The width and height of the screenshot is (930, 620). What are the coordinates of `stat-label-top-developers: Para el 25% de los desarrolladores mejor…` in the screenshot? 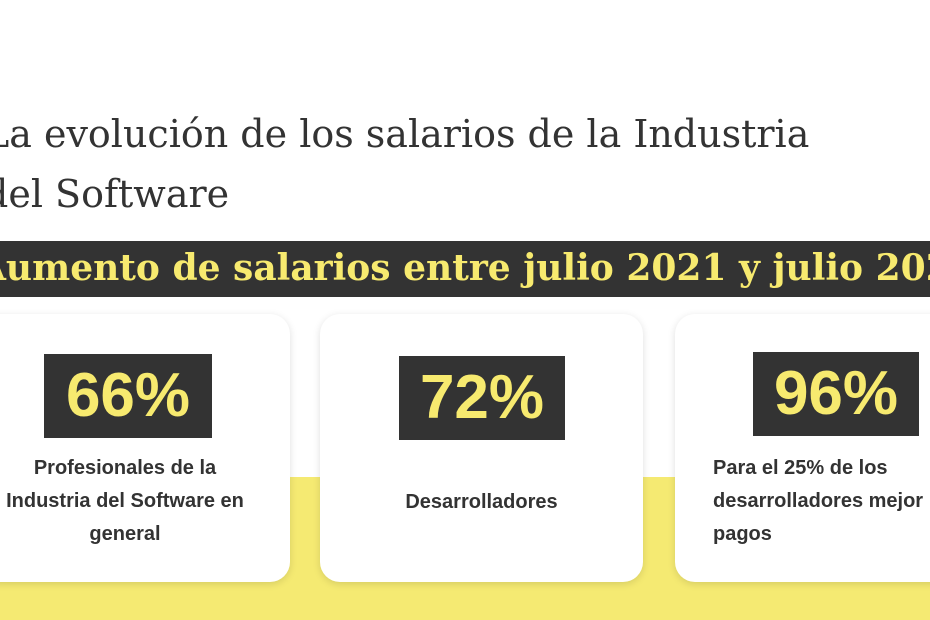 It's located at (818, 501).